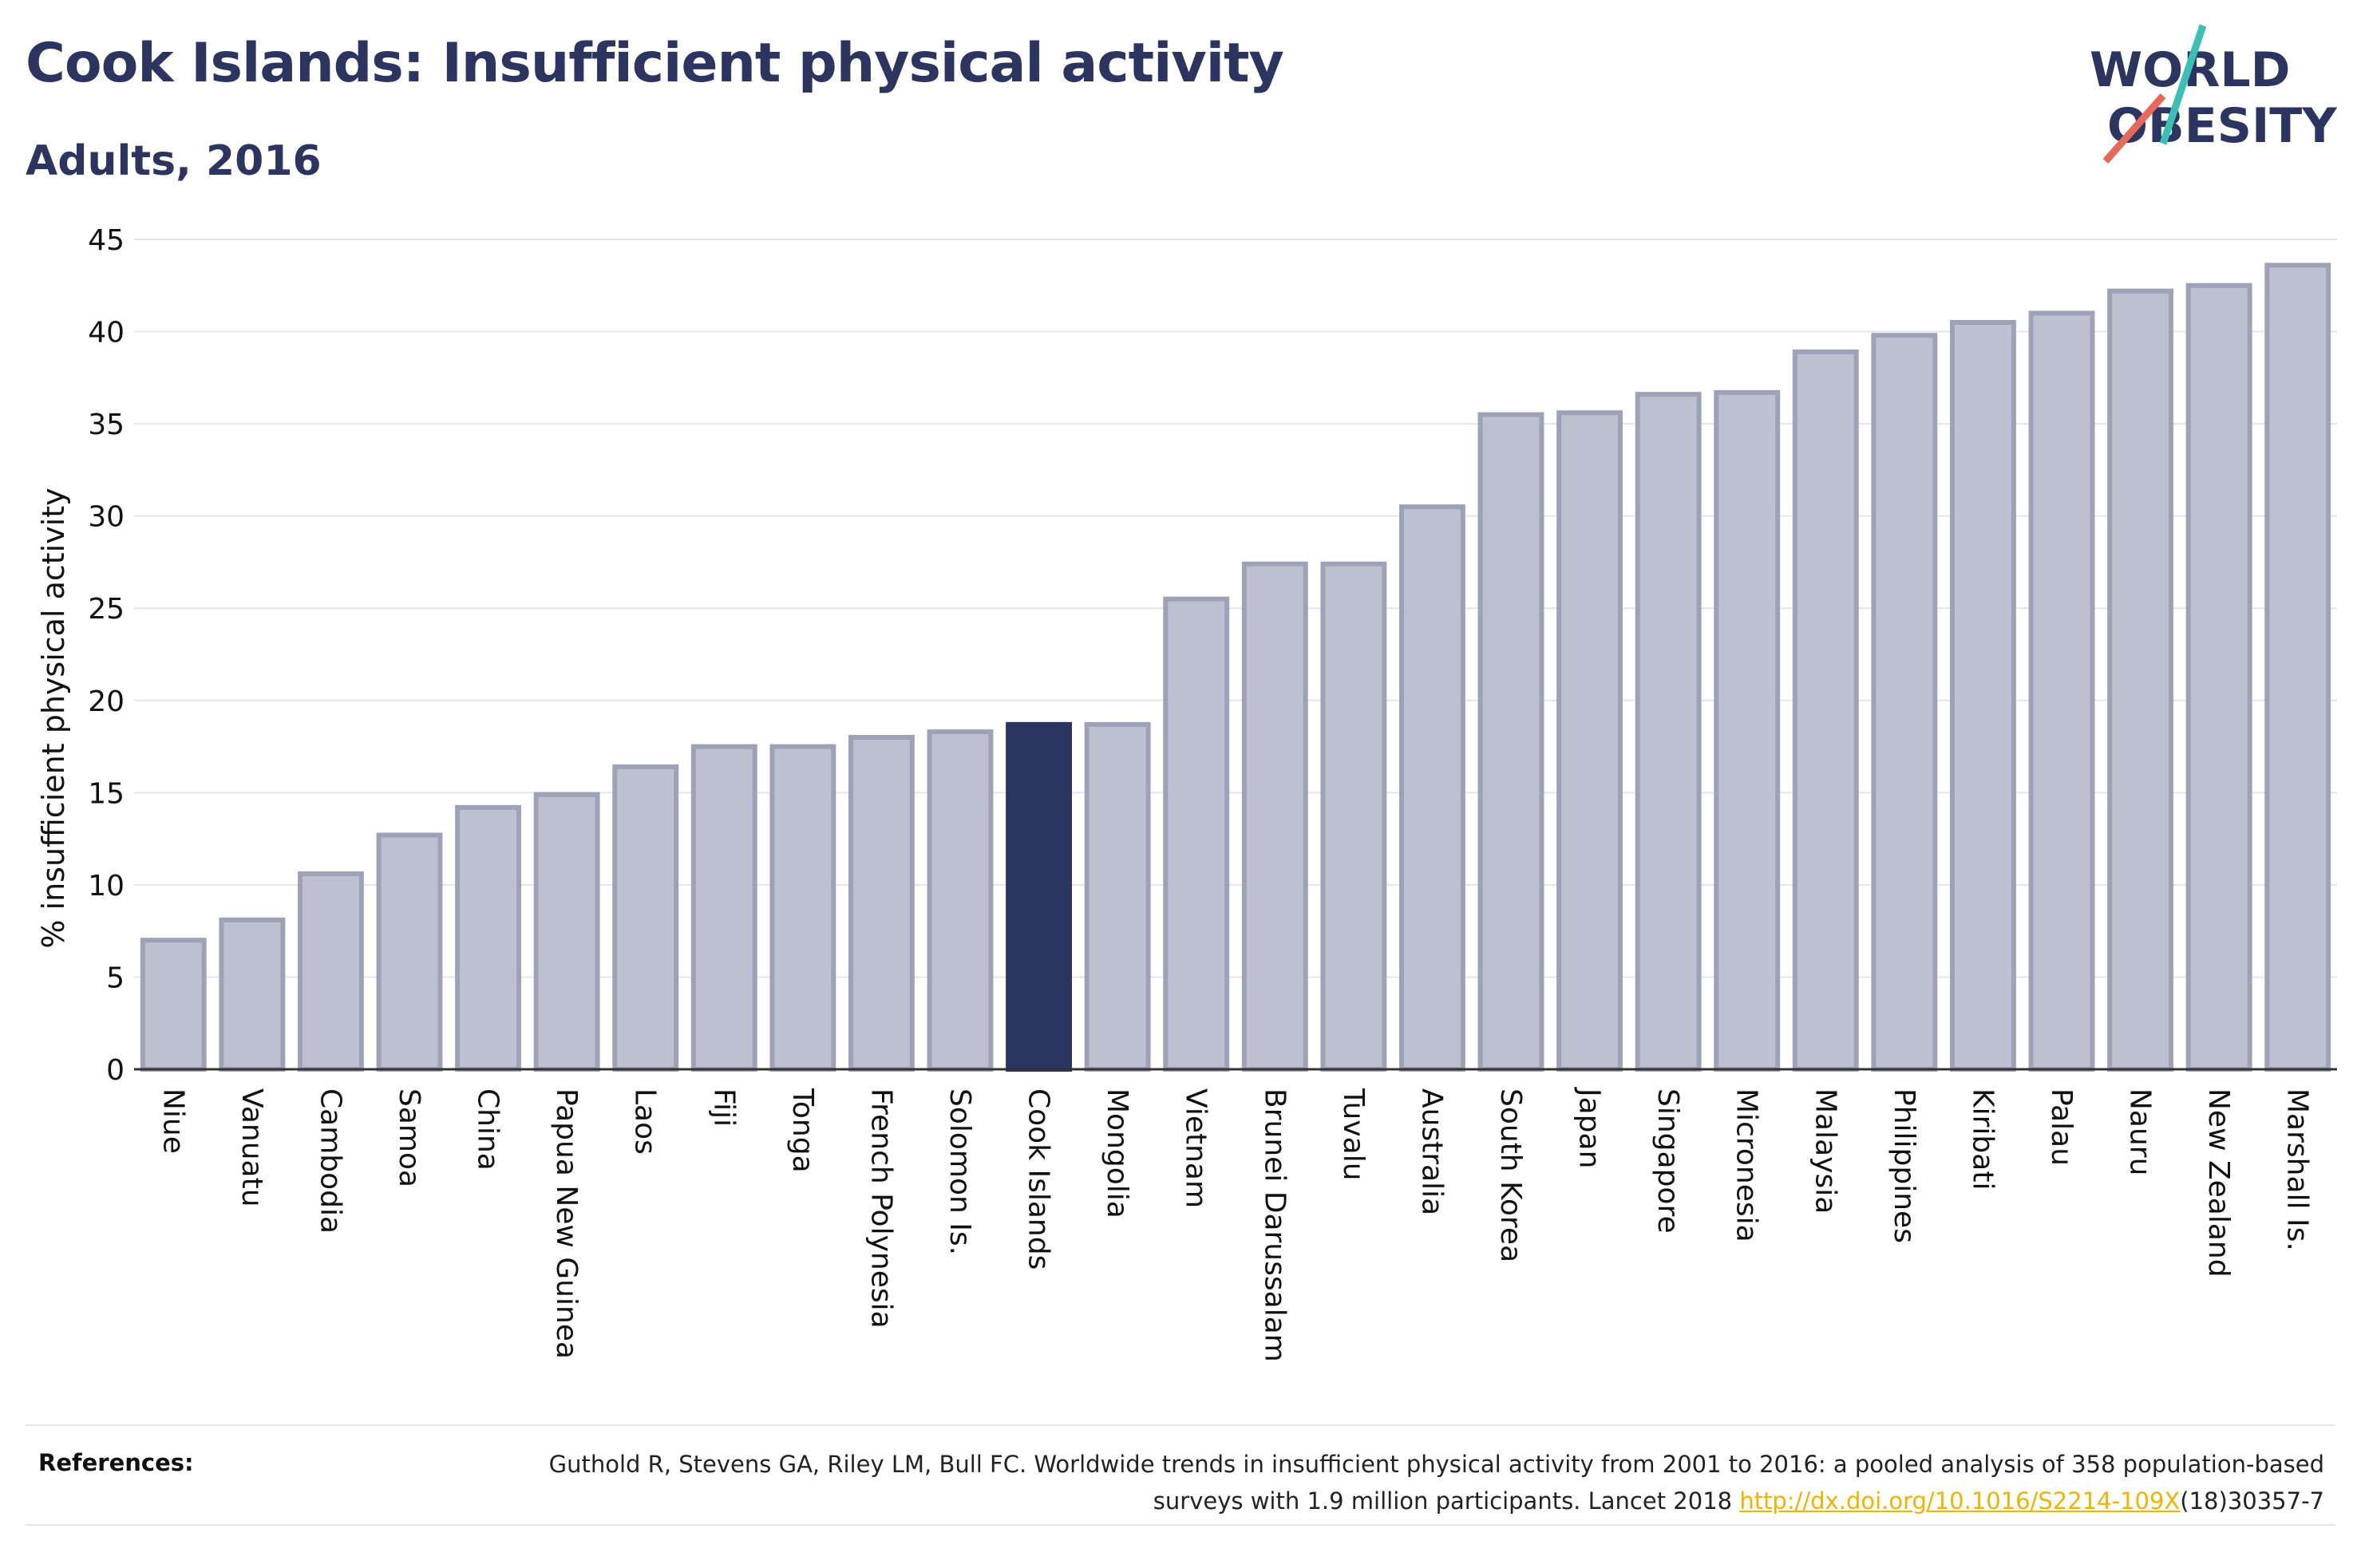 The height and width of the screenshot is (1568, 2361). I want to click on x-tick-label: Singapore, so click(1667, 1161).